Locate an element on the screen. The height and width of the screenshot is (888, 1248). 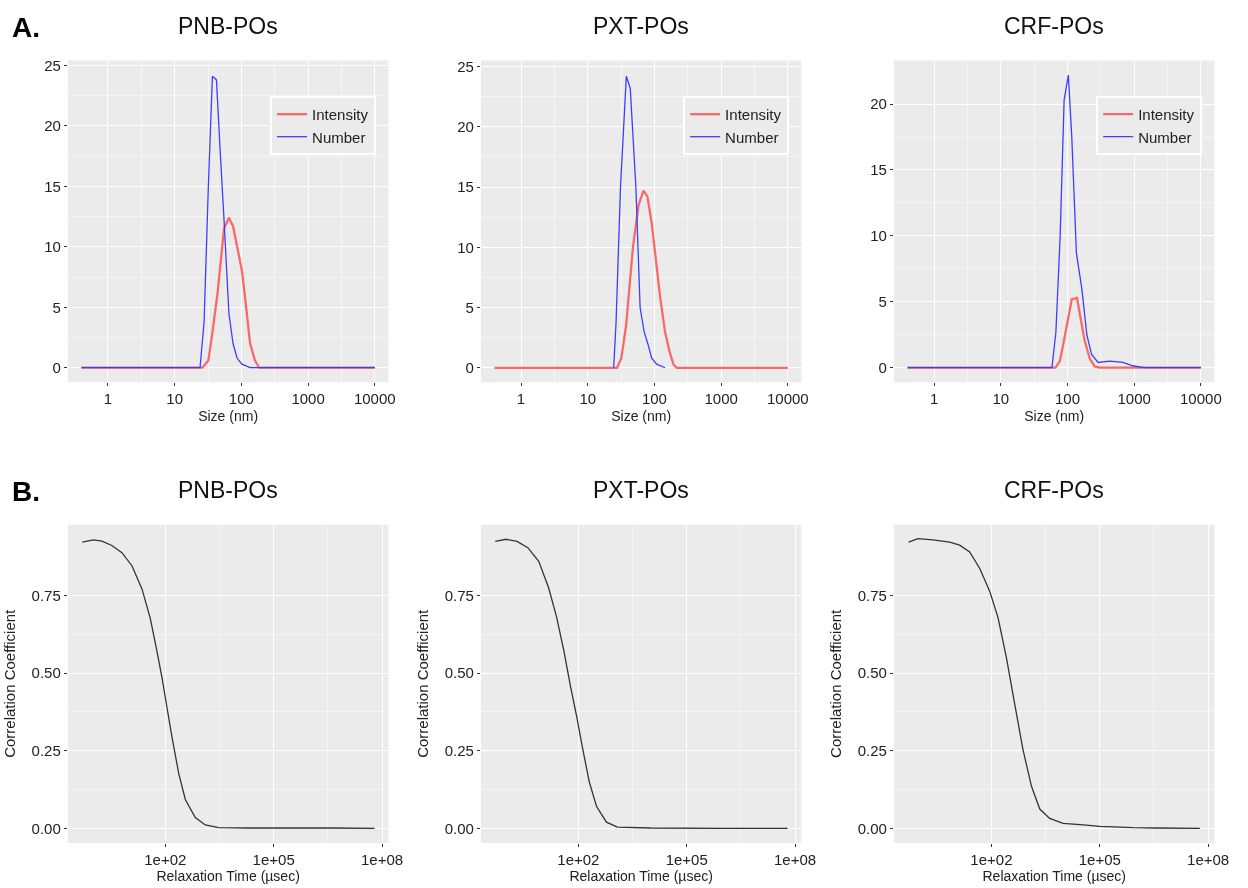
text: B. is located at coordinates (26, 491).